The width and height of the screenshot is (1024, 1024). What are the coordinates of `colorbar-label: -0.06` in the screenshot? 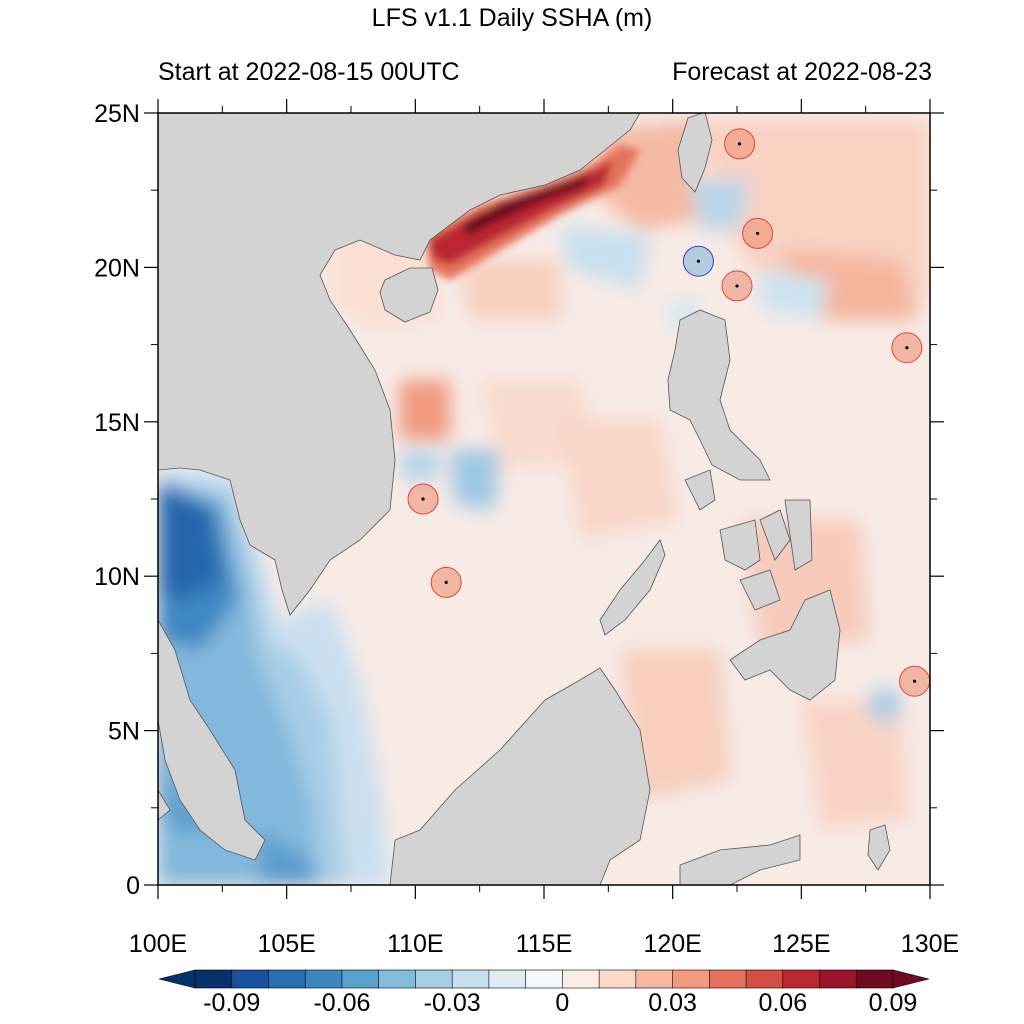 It's located at (341, 1003).